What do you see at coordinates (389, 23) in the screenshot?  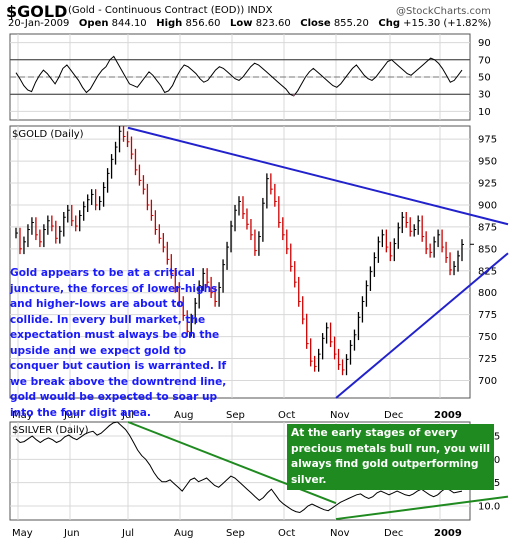 I see `chg-label: Chg` at bounding box center [389, 23].